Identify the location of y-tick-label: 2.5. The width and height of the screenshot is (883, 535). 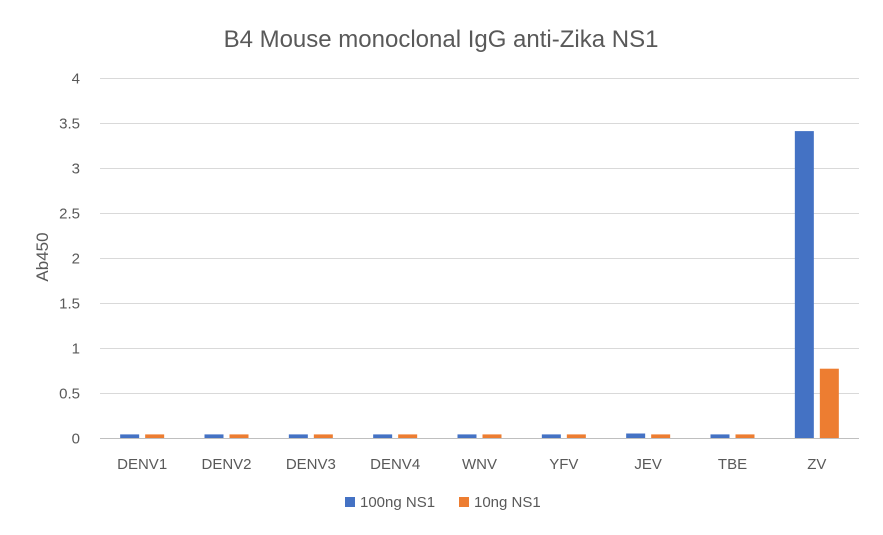
(69, 214).